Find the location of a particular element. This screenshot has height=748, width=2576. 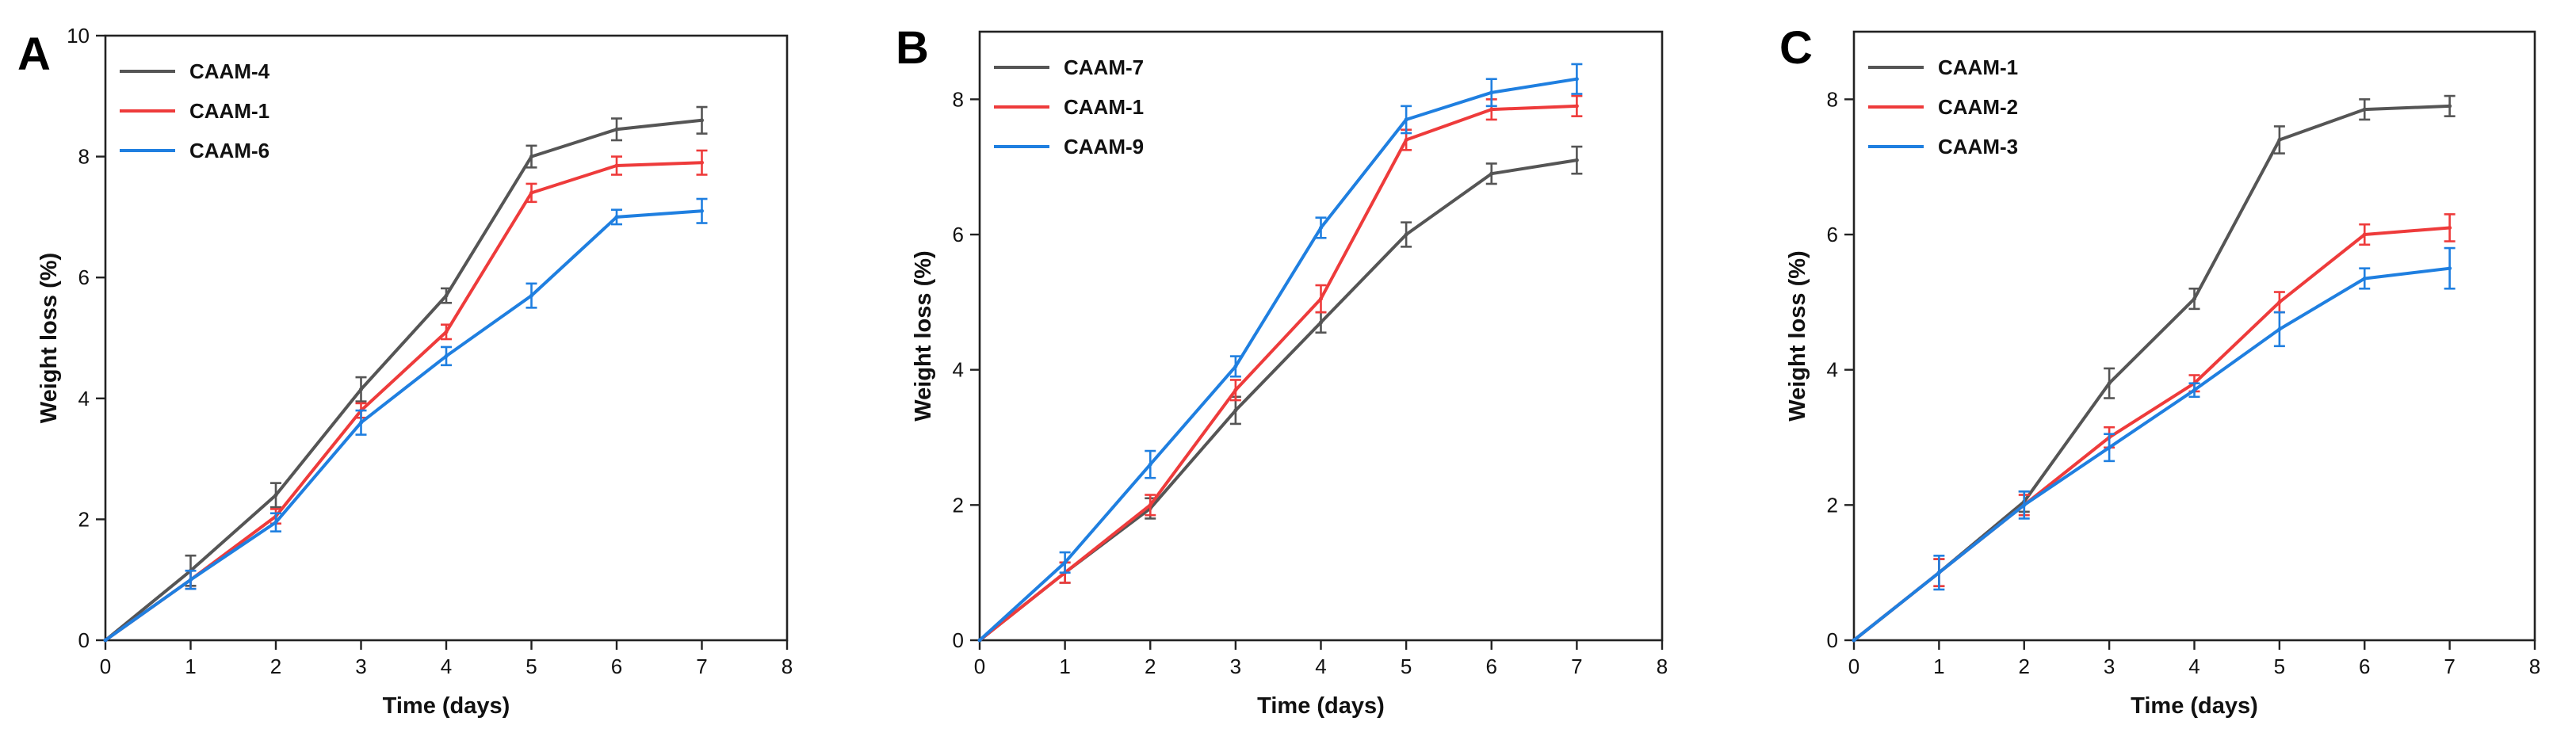

x-tick-label: 5 is located at coordinates (531, 666).